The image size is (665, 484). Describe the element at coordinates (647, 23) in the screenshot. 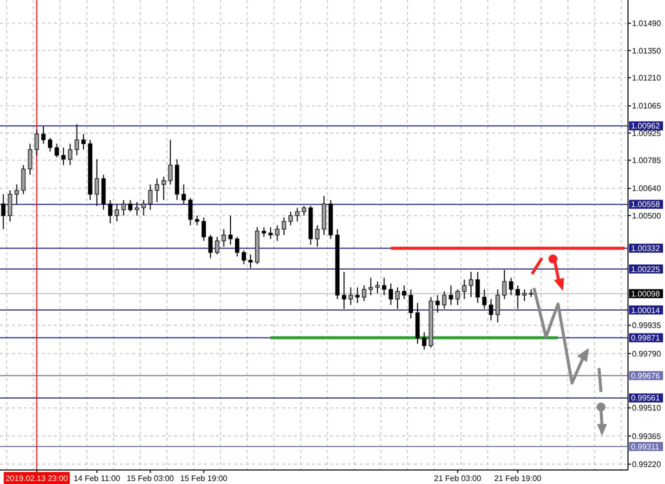

I see `y-tick-label: 1.01490` at that location.